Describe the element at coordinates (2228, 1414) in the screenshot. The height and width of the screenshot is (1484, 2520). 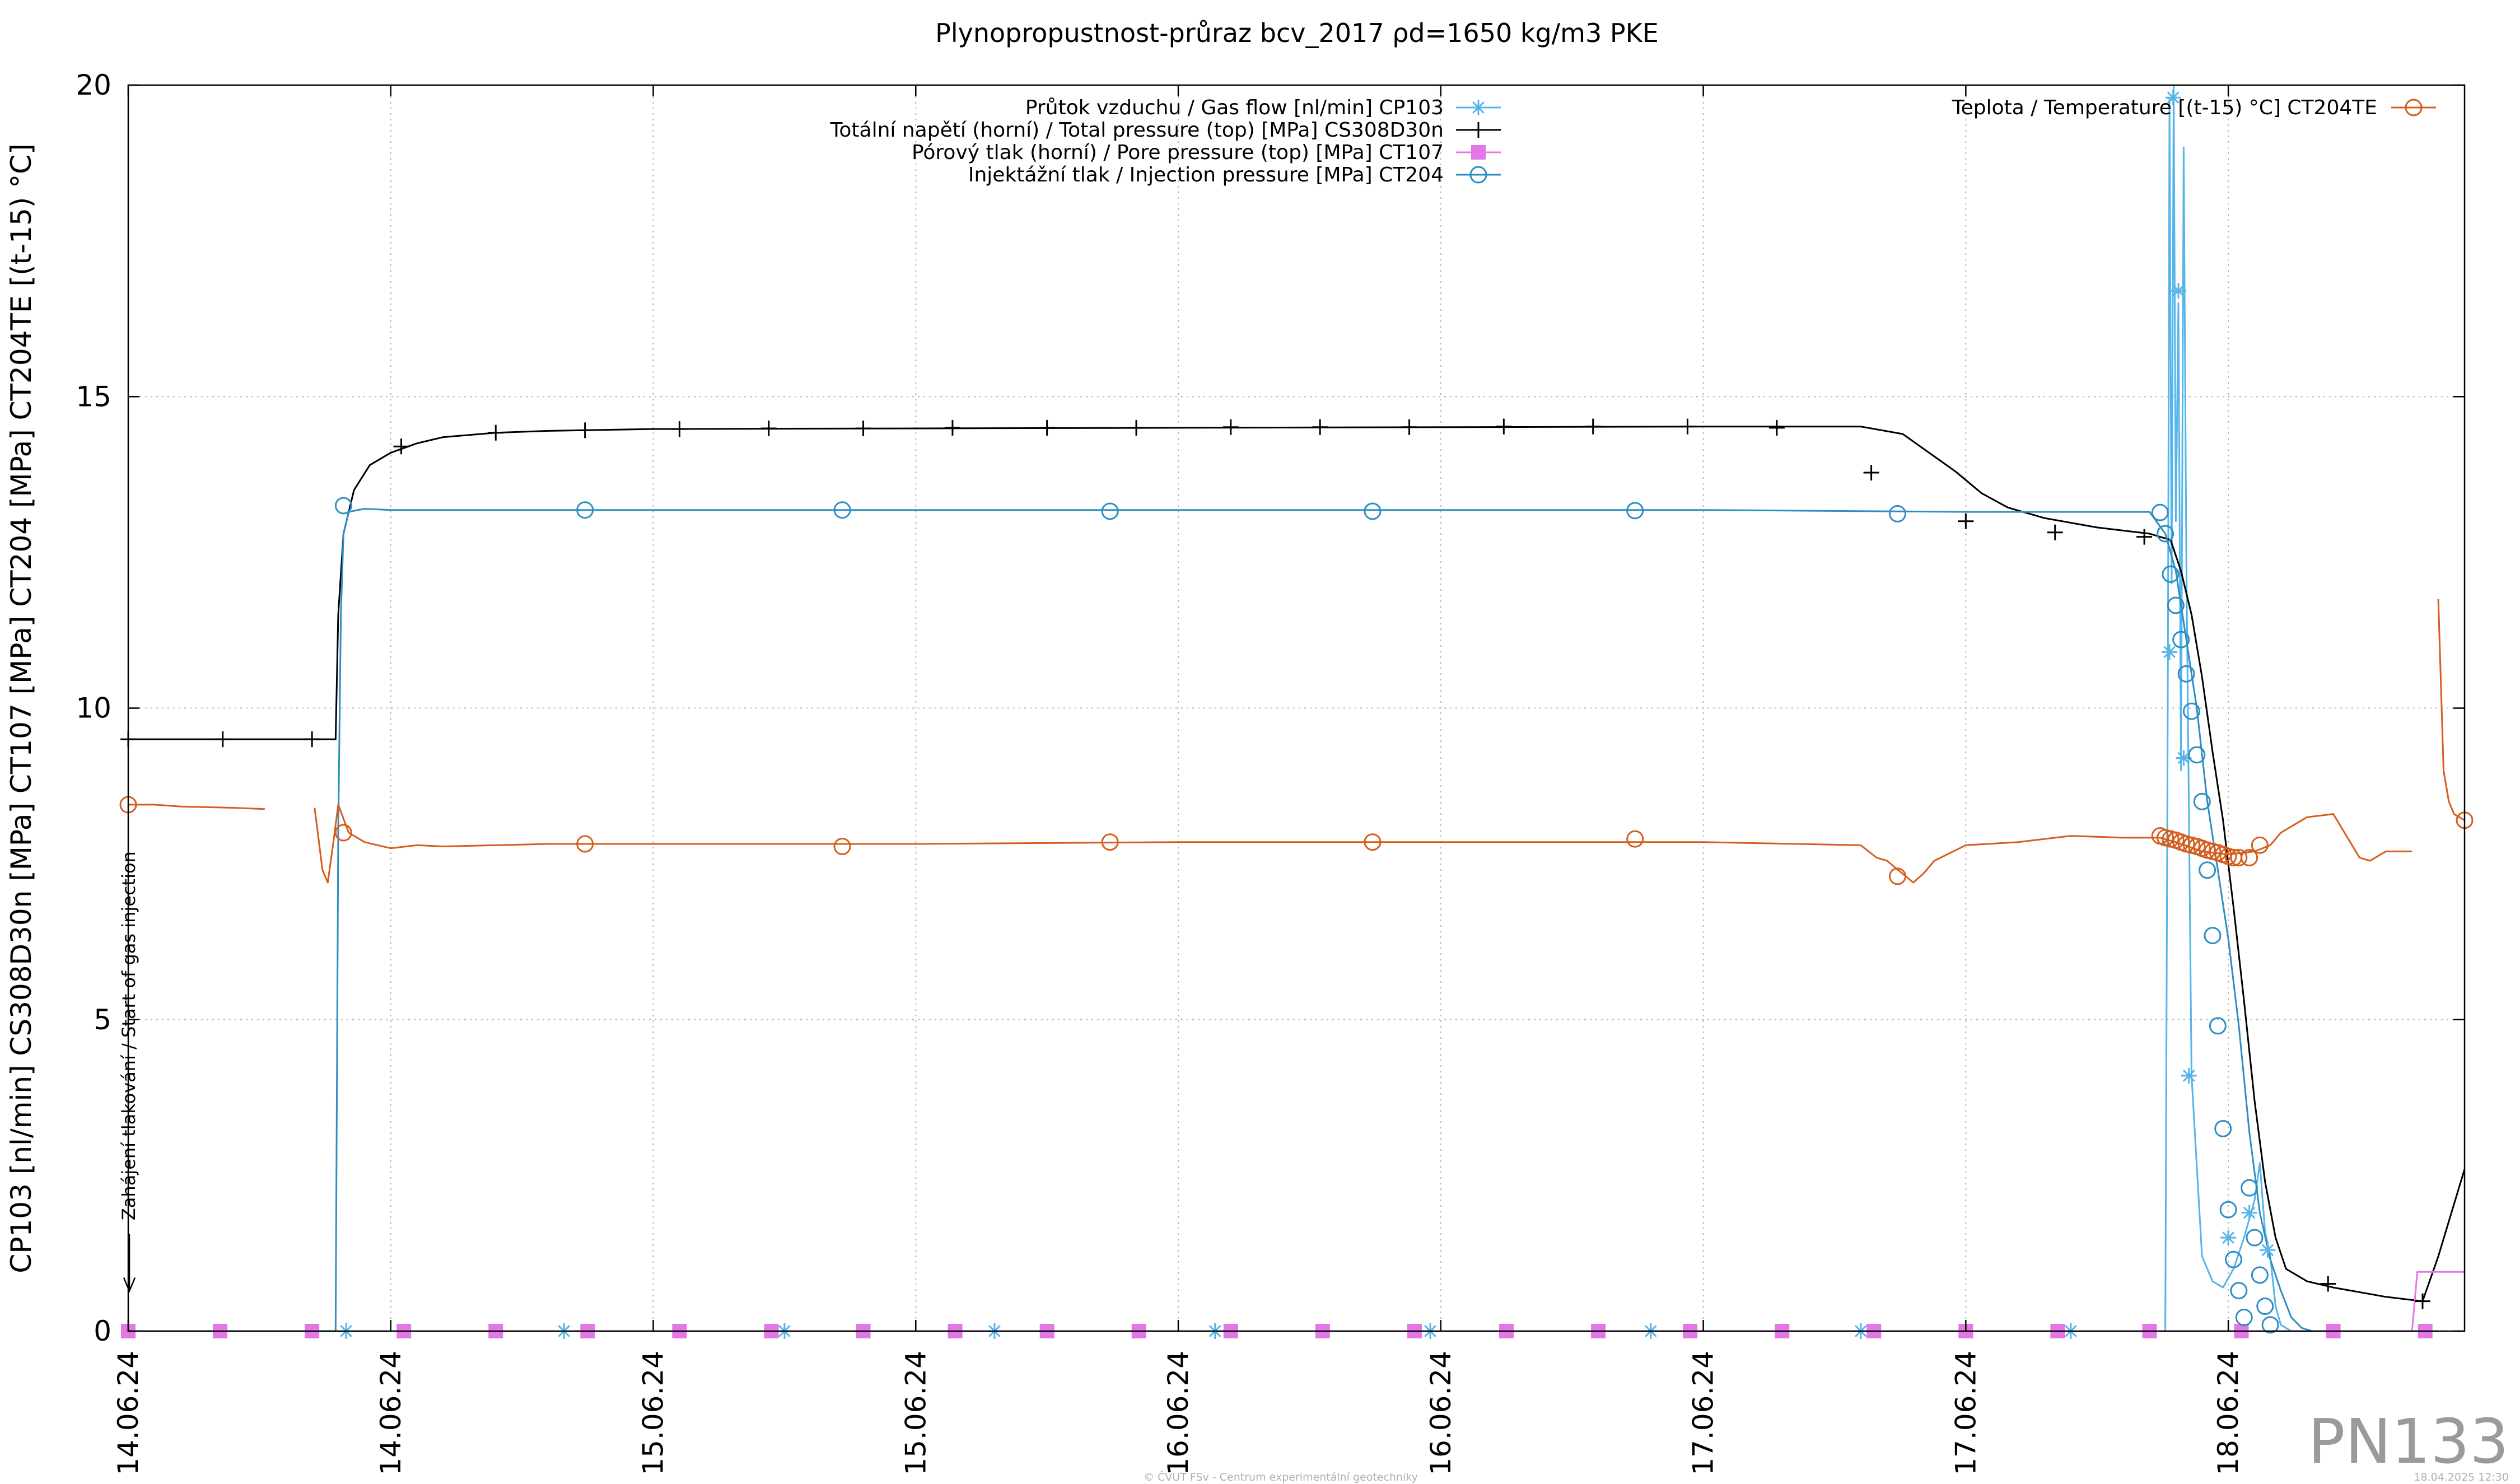
I see `x-tick-label: 18.06.24` at that location.